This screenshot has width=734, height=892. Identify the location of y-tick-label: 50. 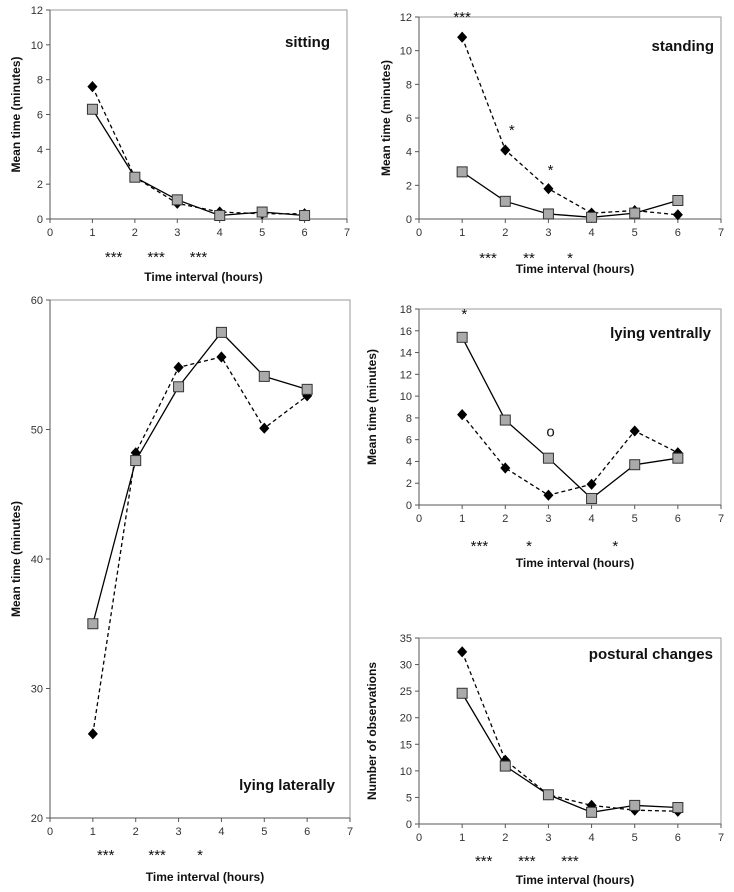
(37, 431).